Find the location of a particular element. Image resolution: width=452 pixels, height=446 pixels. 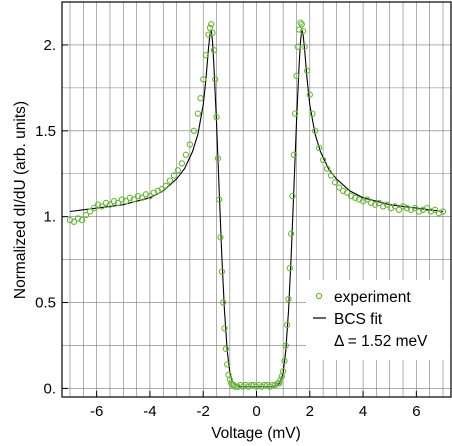

legend-gap-note: Δ = 1.52 meV is located at coordinates (381, 341).